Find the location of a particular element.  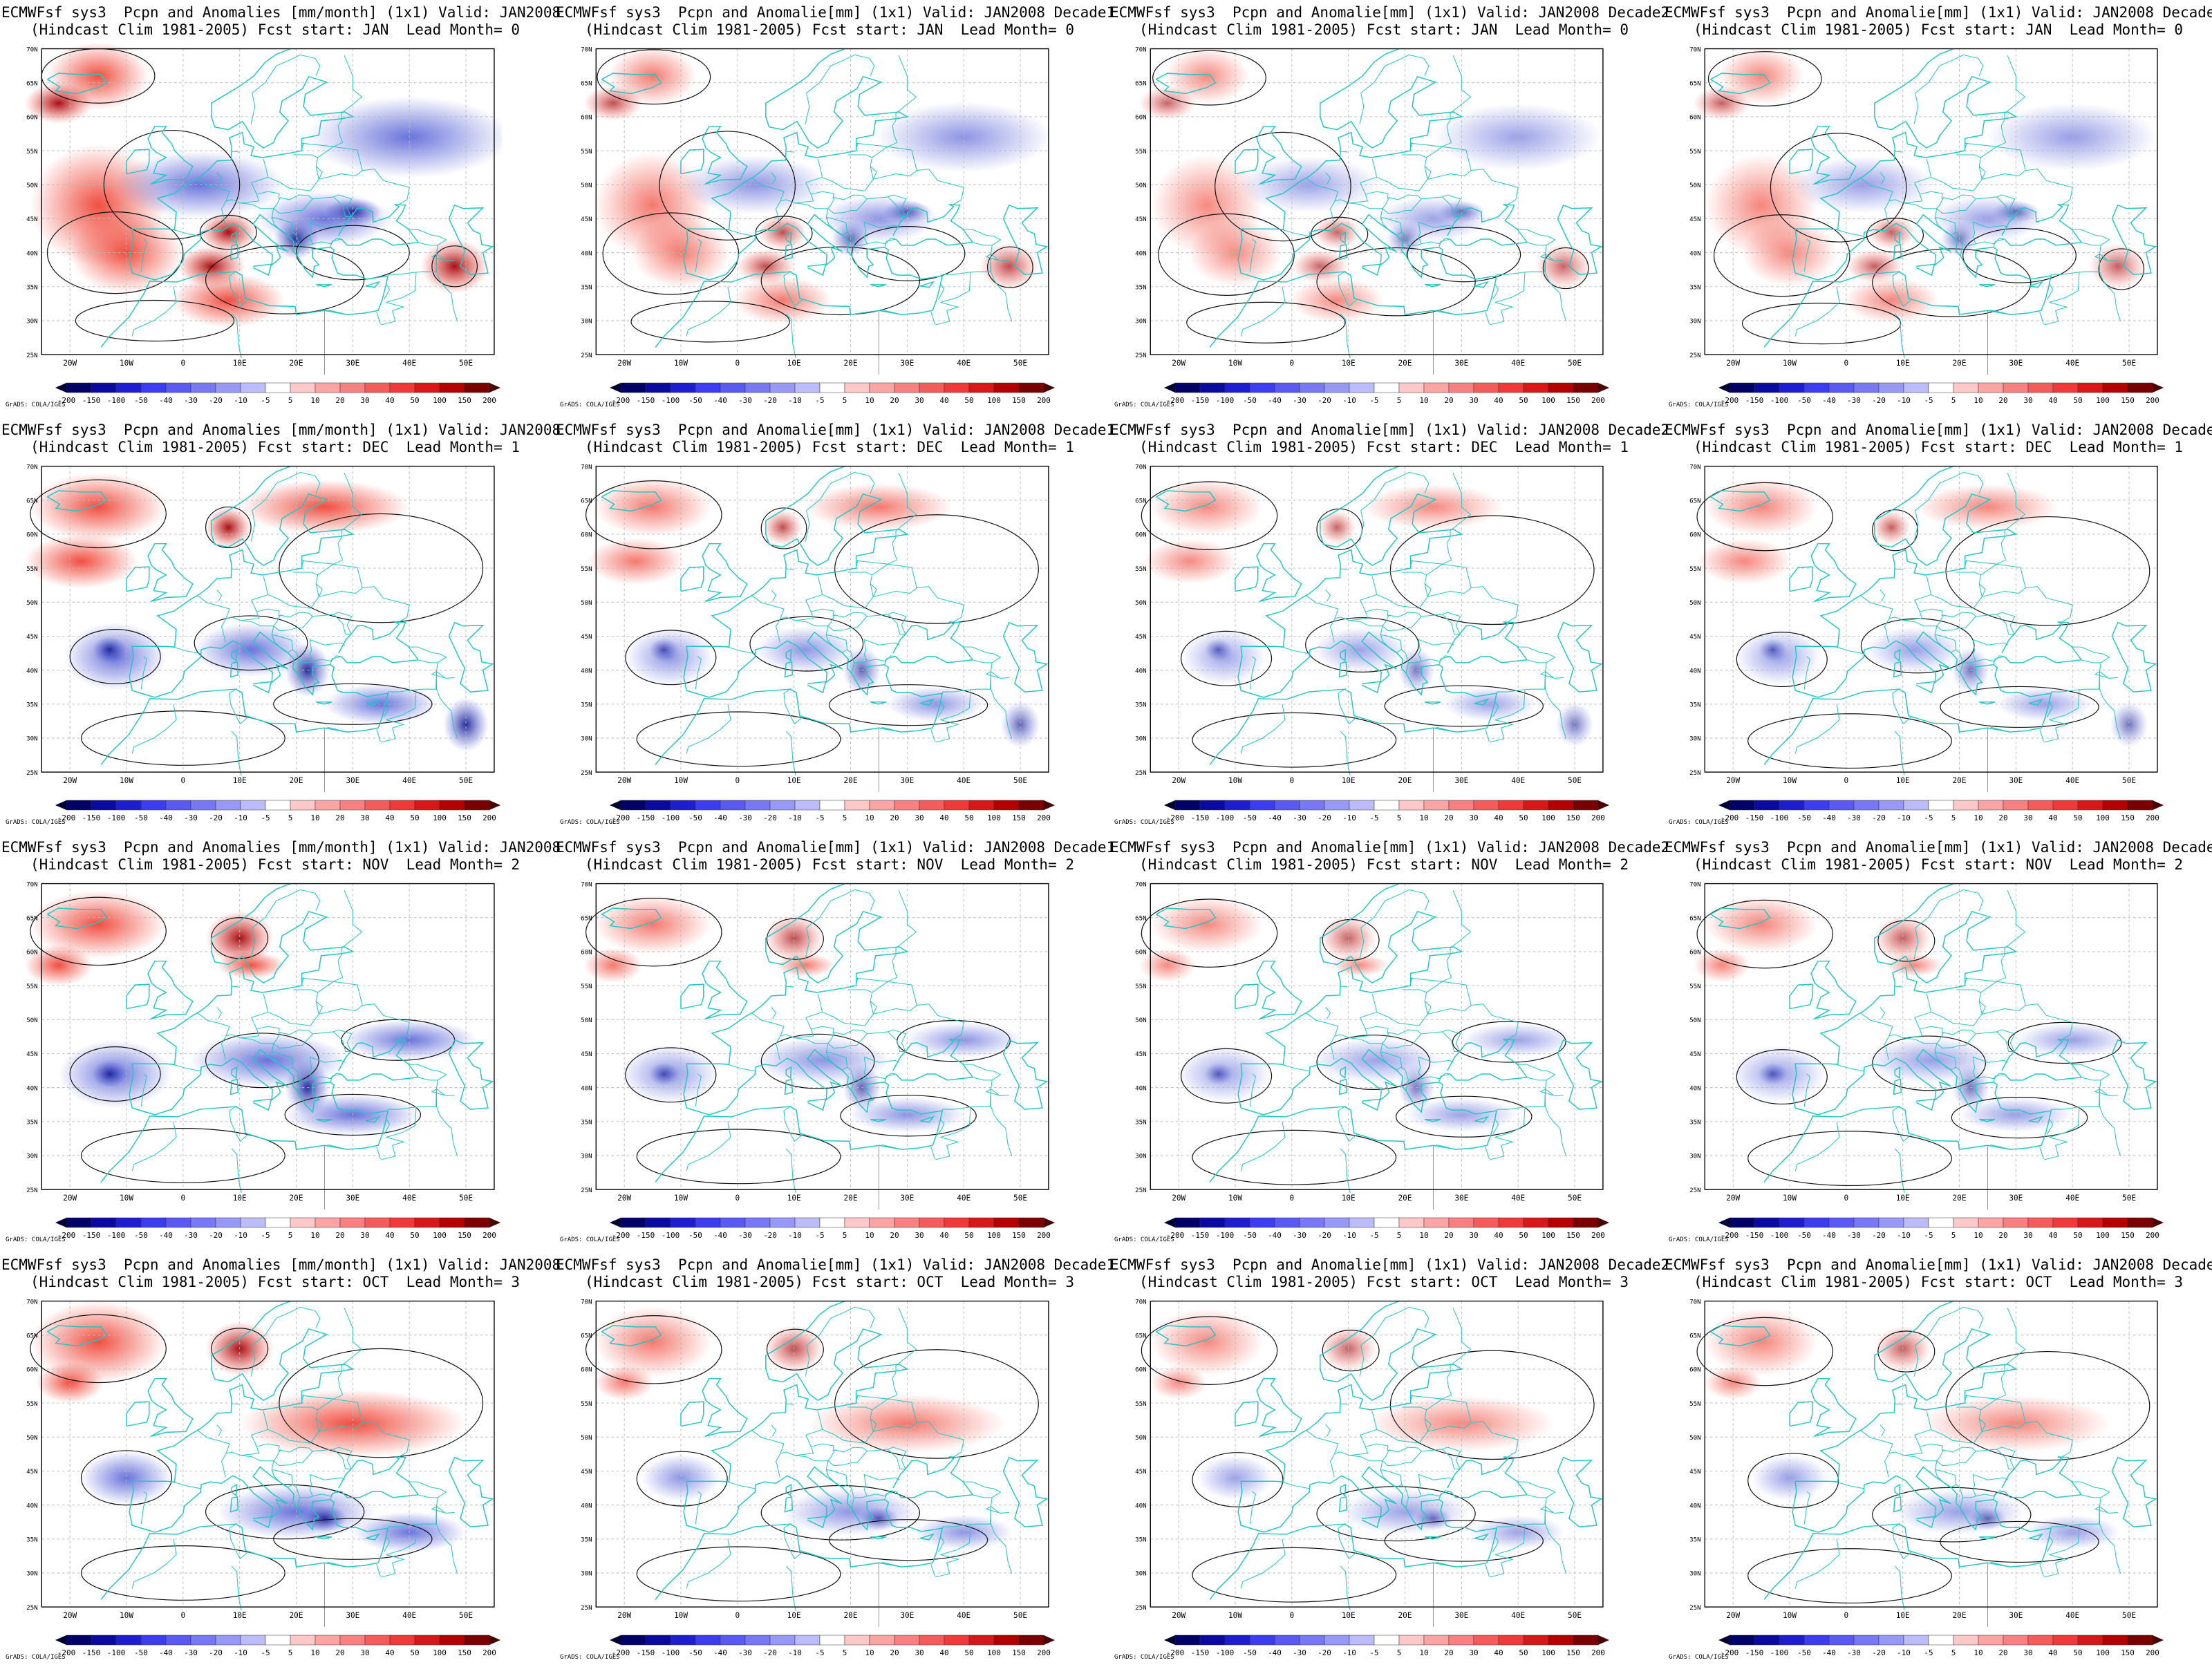

anomaly-shading is located at coordinates (813, 613).